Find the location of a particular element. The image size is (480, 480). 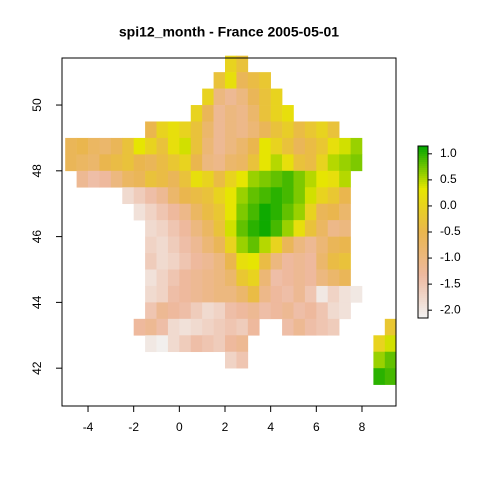

x-tick-label: 2 is located at coordinates (225, 427).